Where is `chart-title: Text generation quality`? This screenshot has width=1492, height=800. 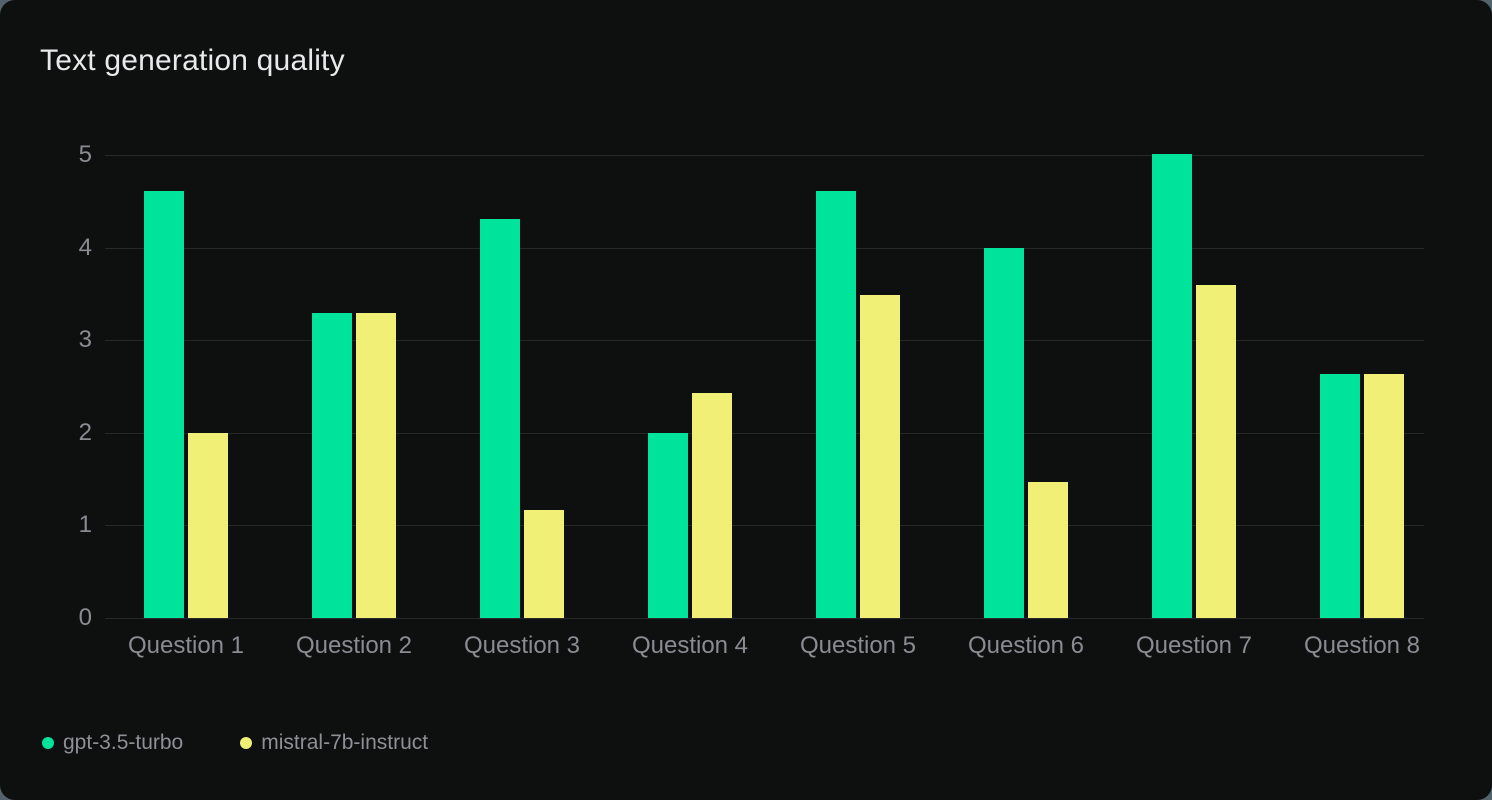
chart-title: Text generation quality is located at coordinates (192, 60).